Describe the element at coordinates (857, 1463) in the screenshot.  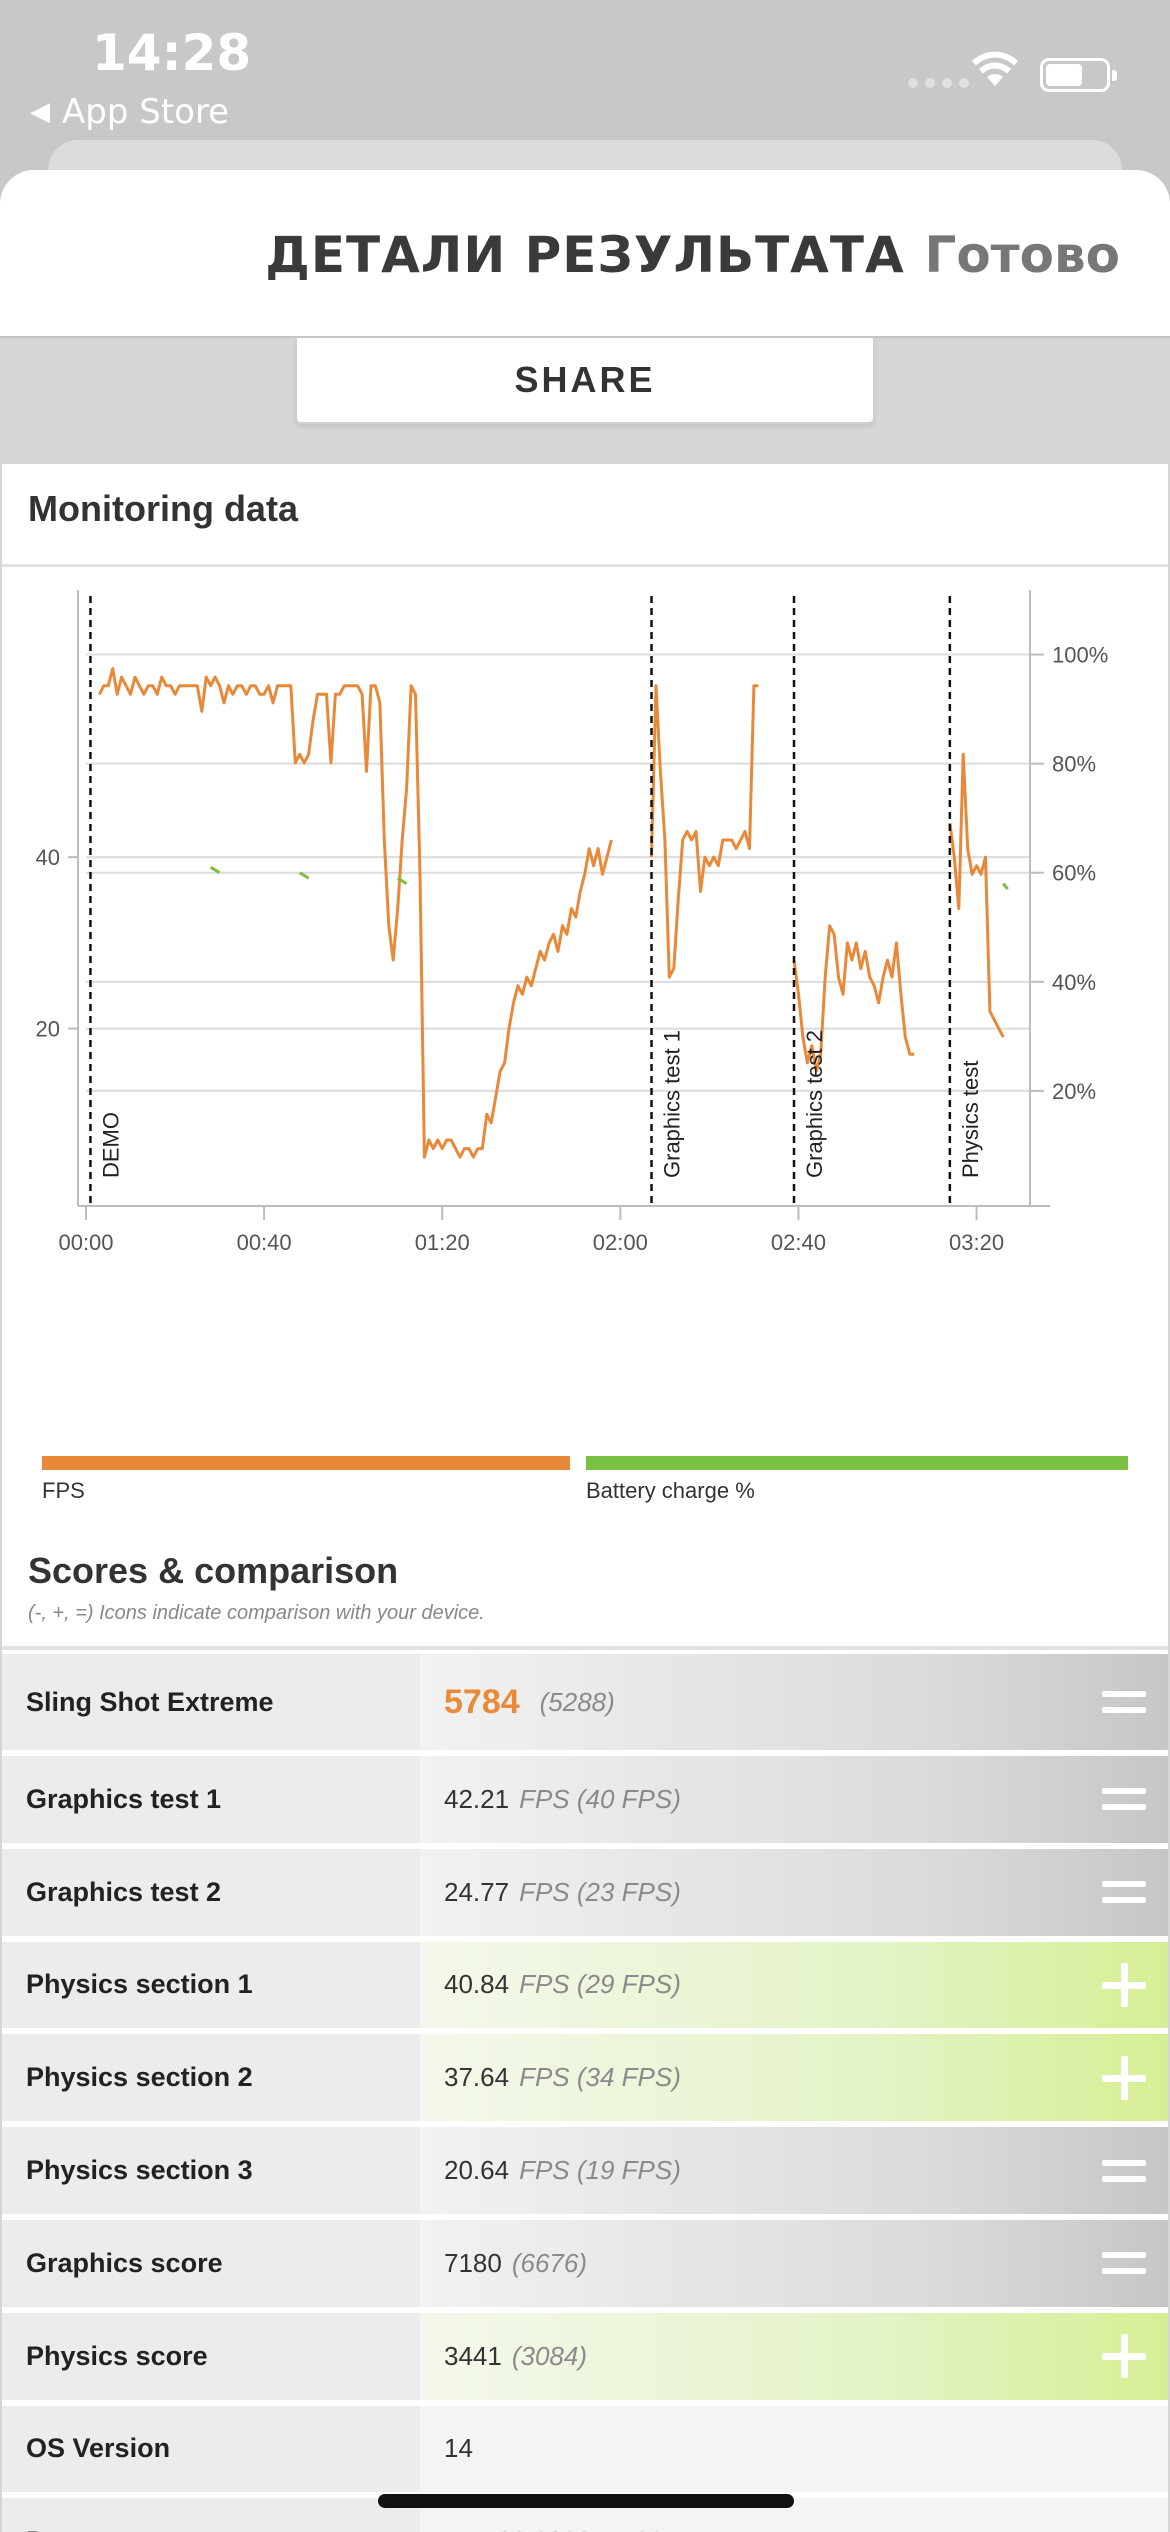
I see `legend-battery-swatch` at that location.